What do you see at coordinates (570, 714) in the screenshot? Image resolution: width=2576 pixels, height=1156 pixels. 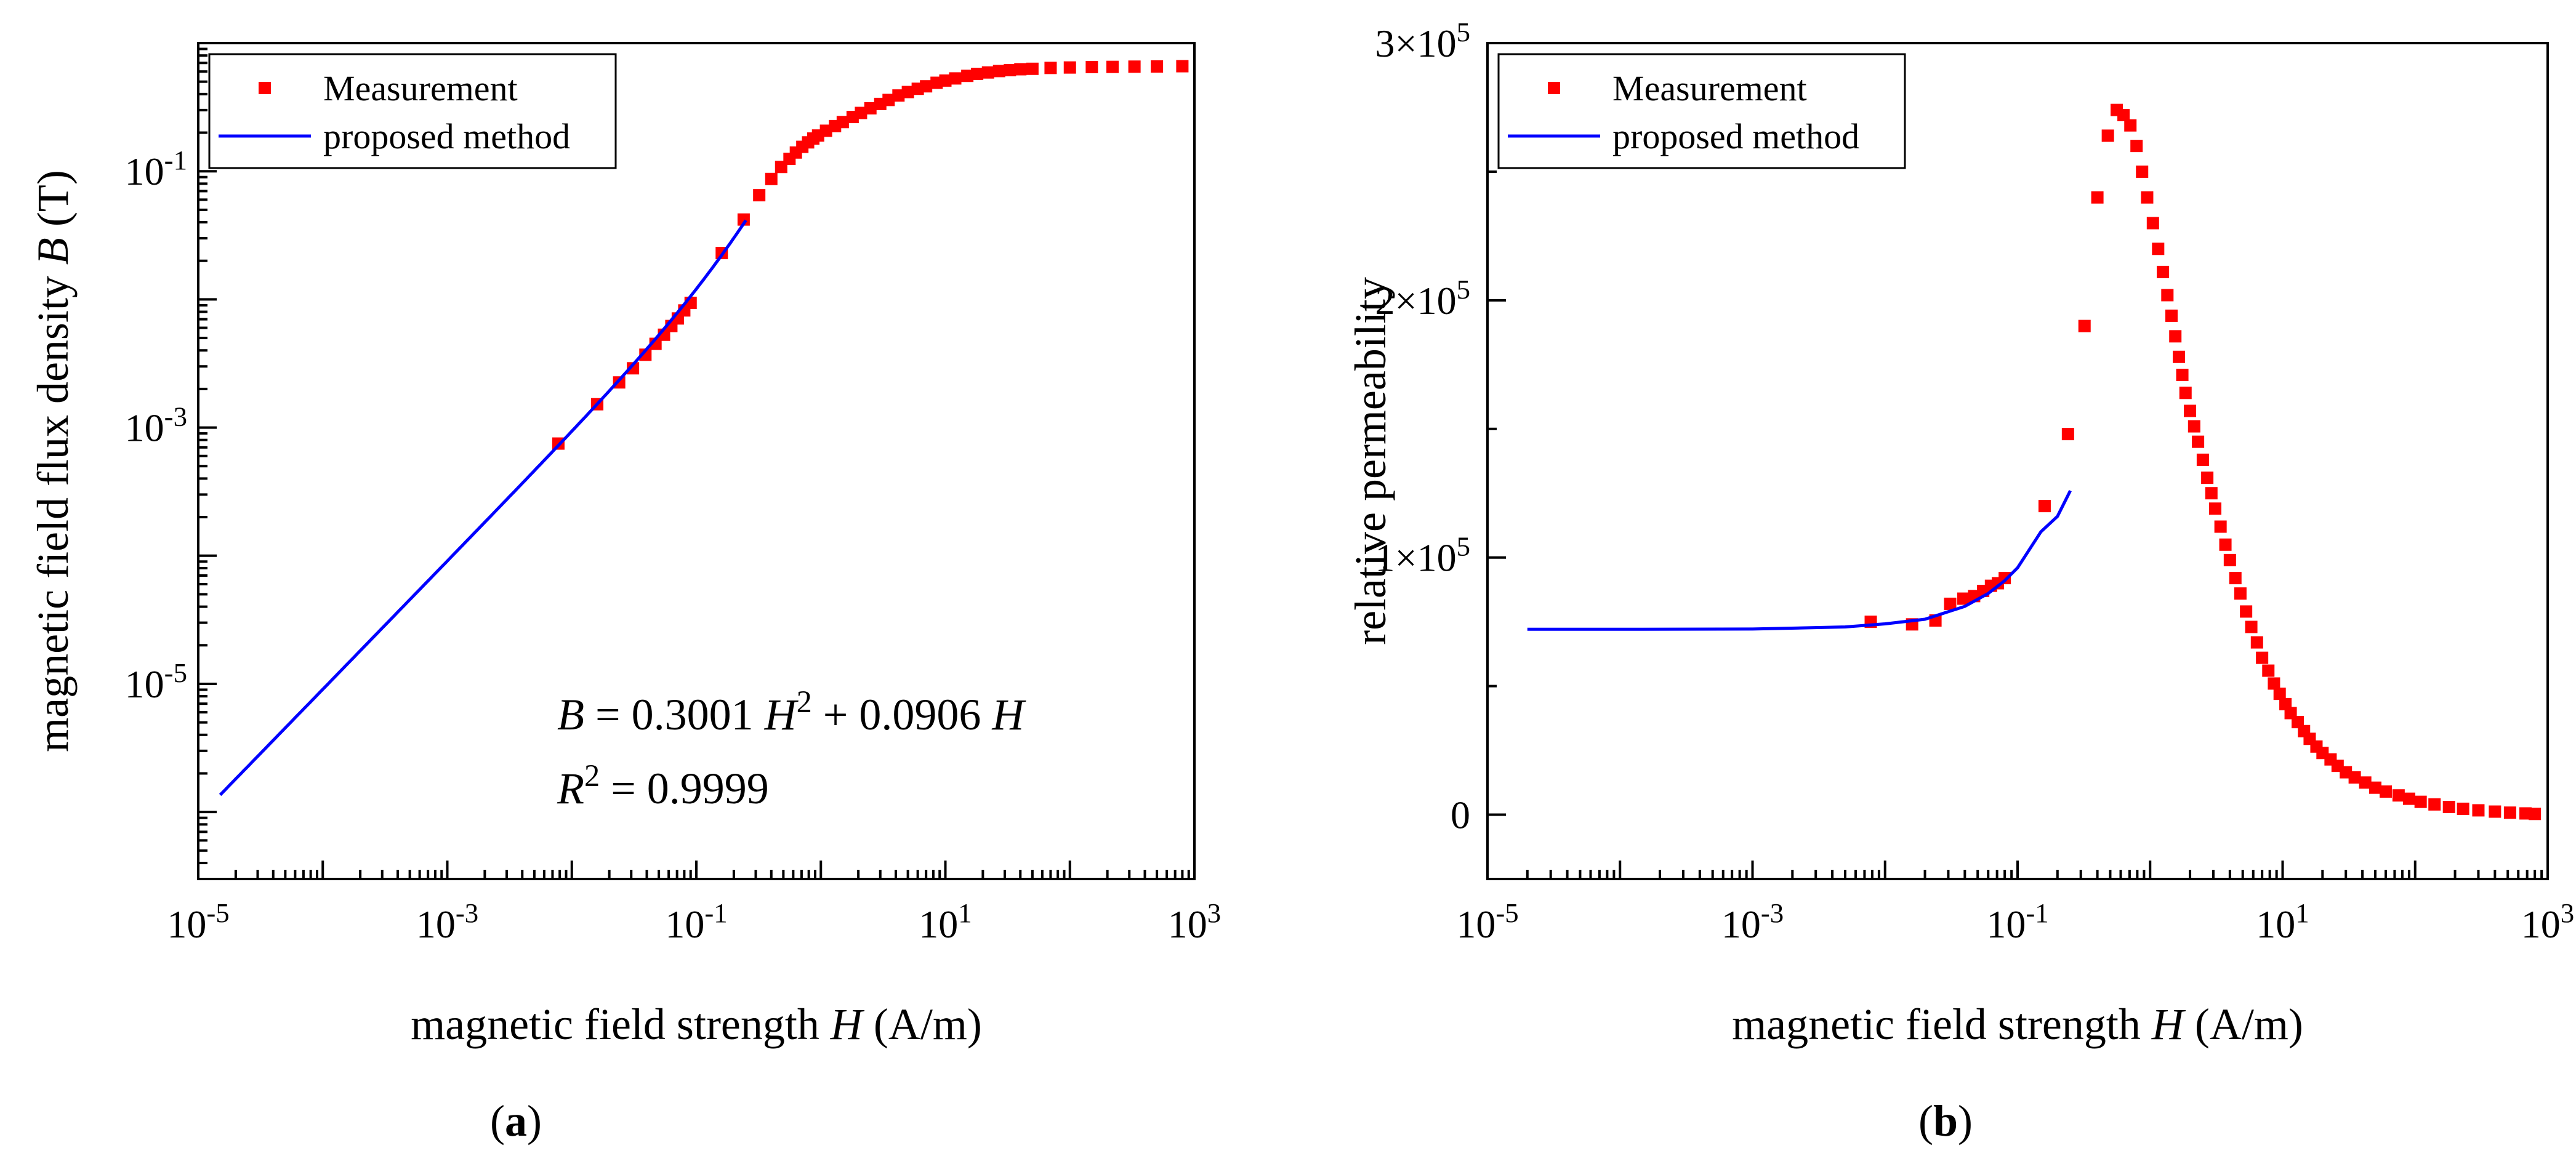 I see `equation-annotation-part: B` at bounding box center [570, 714].